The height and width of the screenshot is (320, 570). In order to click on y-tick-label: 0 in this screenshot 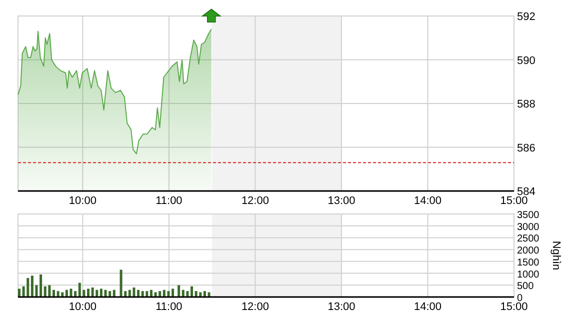, I will do `click(520, 298)`.